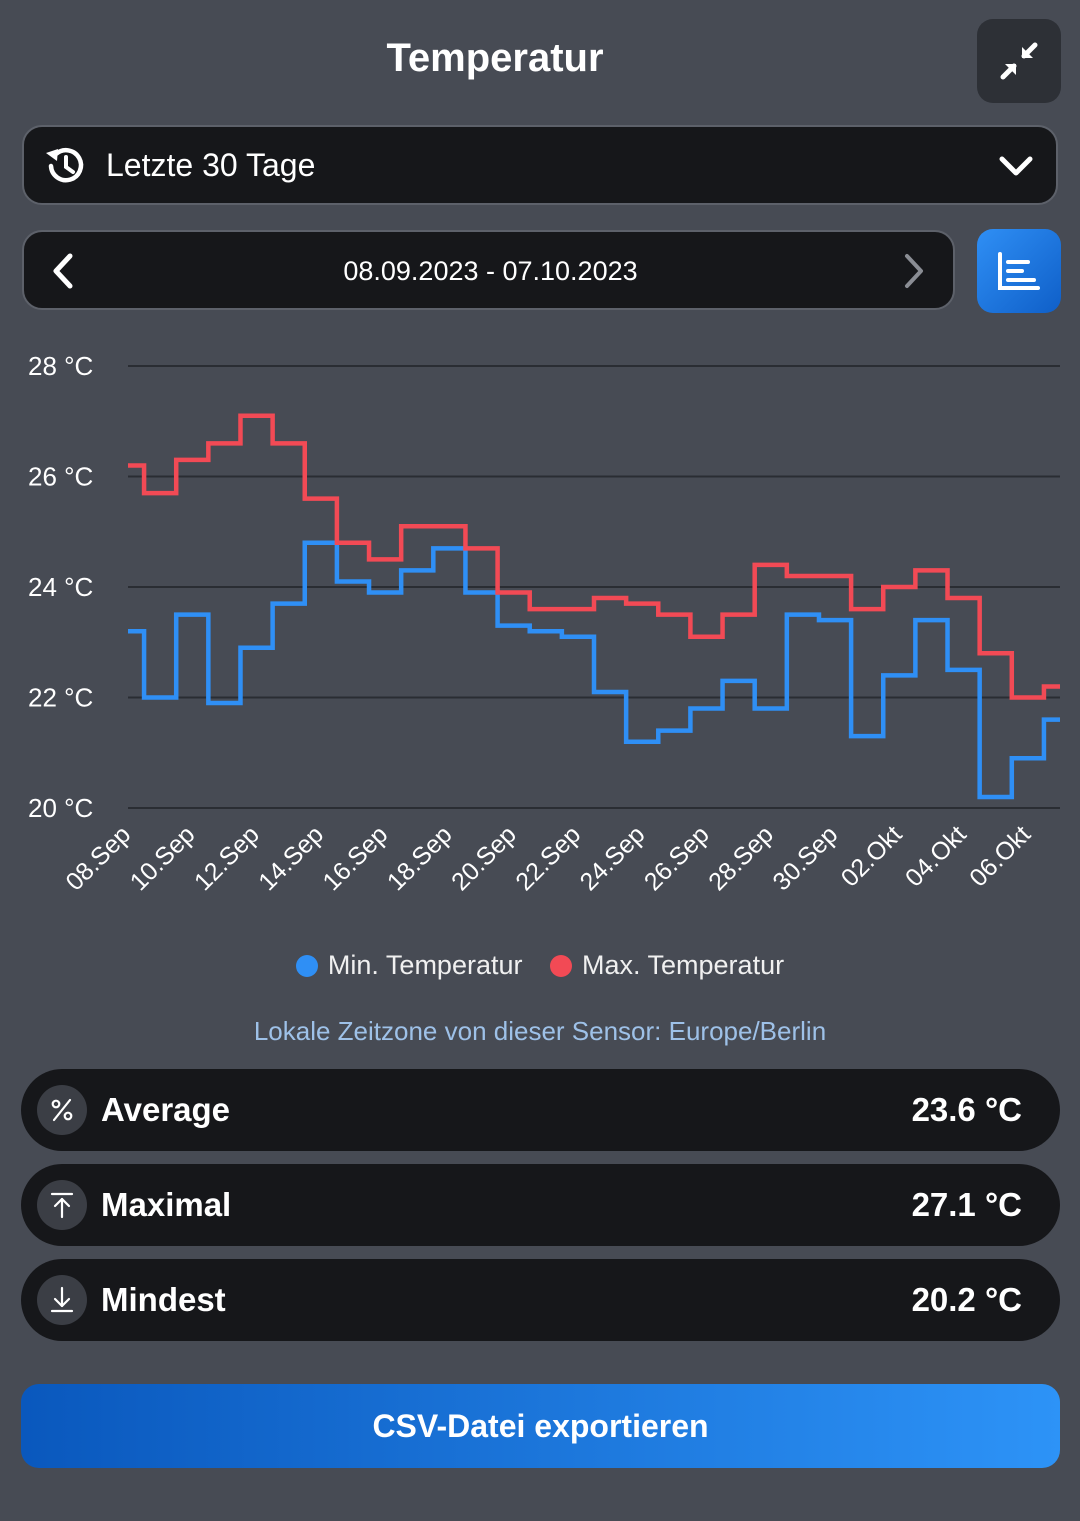 The image size is (1080, 1521). I want to click on y-tick-label: 28 °C, so click(60, 366).